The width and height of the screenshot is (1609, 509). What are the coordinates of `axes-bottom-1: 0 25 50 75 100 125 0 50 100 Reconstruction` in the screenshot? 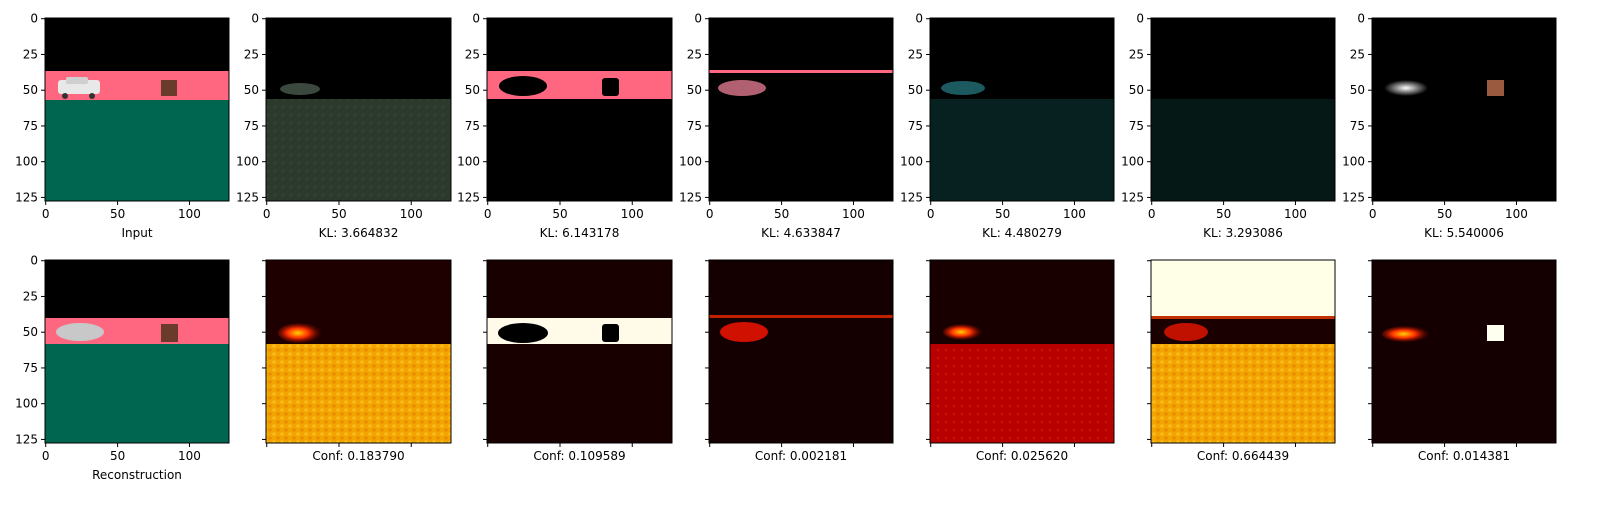 It's located at (122, 368).